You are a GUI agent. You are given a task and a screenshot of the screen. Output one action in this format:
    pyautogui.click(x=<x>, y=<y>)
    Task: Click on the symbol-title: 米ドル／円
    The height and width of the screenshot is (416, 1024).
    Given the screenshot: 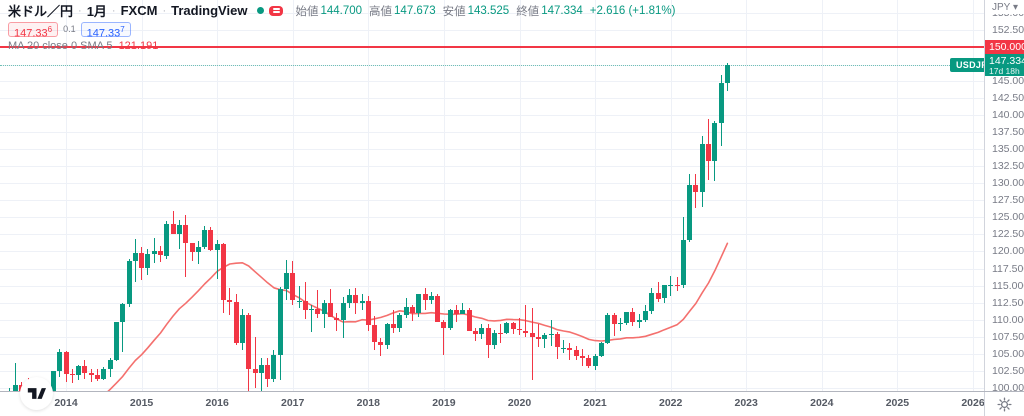 What is the action you would take?
    pyautogui.click(x=41, y=11)
    